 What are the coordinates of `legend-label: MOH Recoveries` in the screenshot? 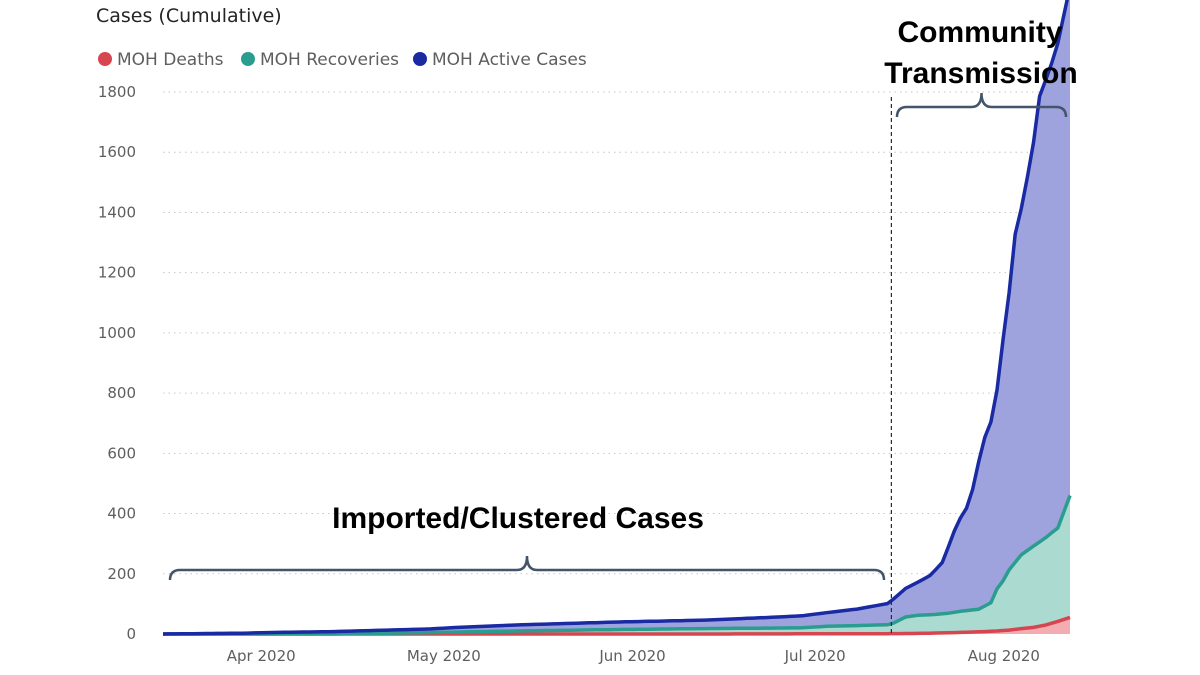 It's located at (329, 60).